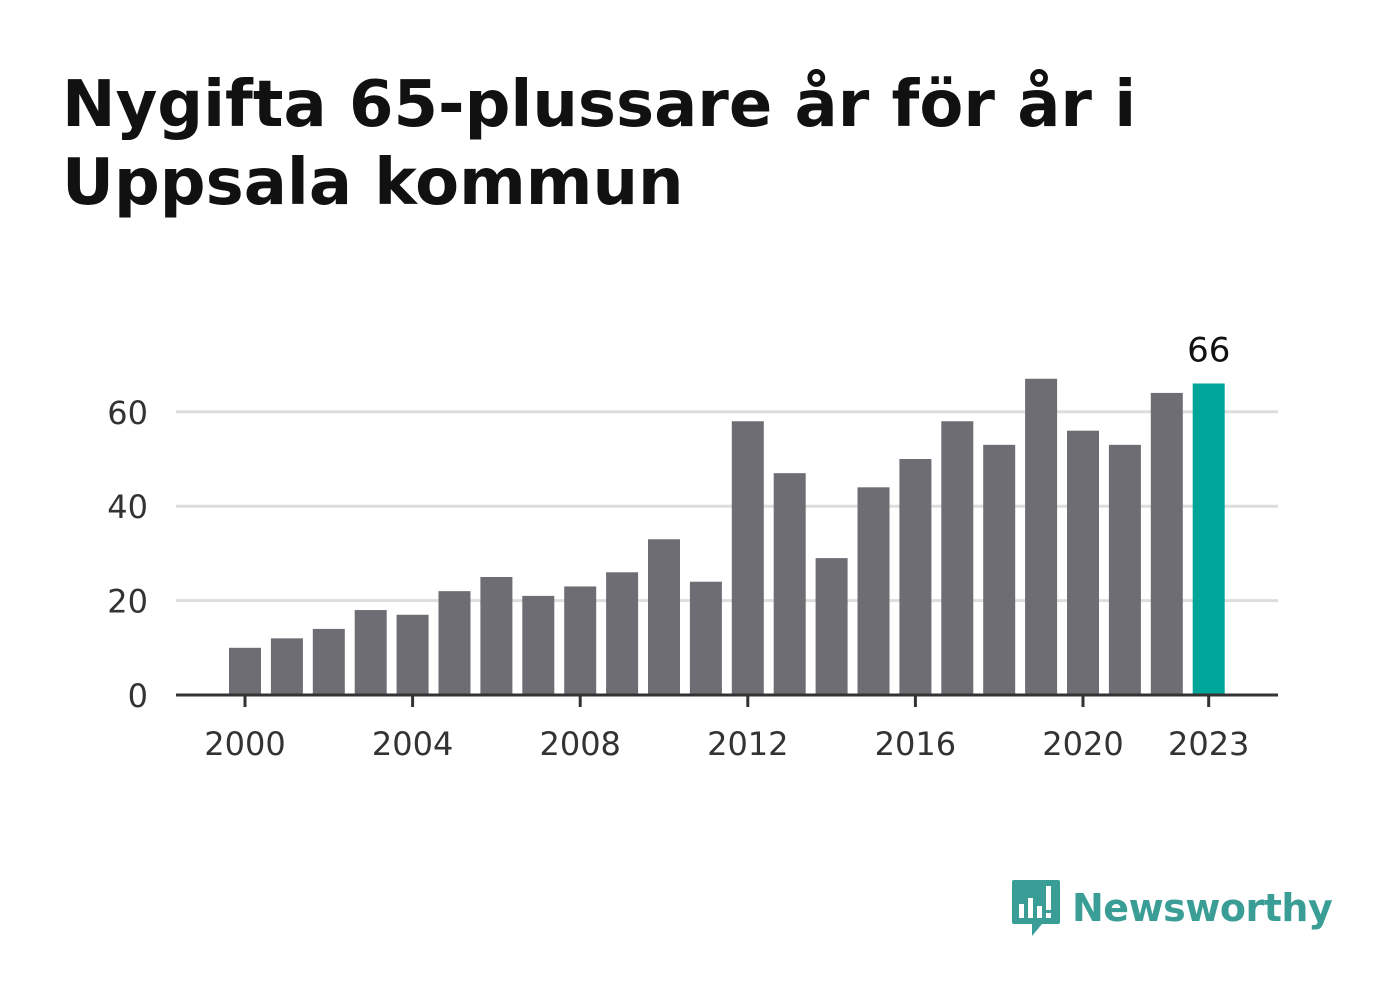 The height and width of the screenshot is (999, 1382). What do you see at coordinates (328, 661) in the screenshot?
I see `bar-2002` at bounding box center [328, 661].